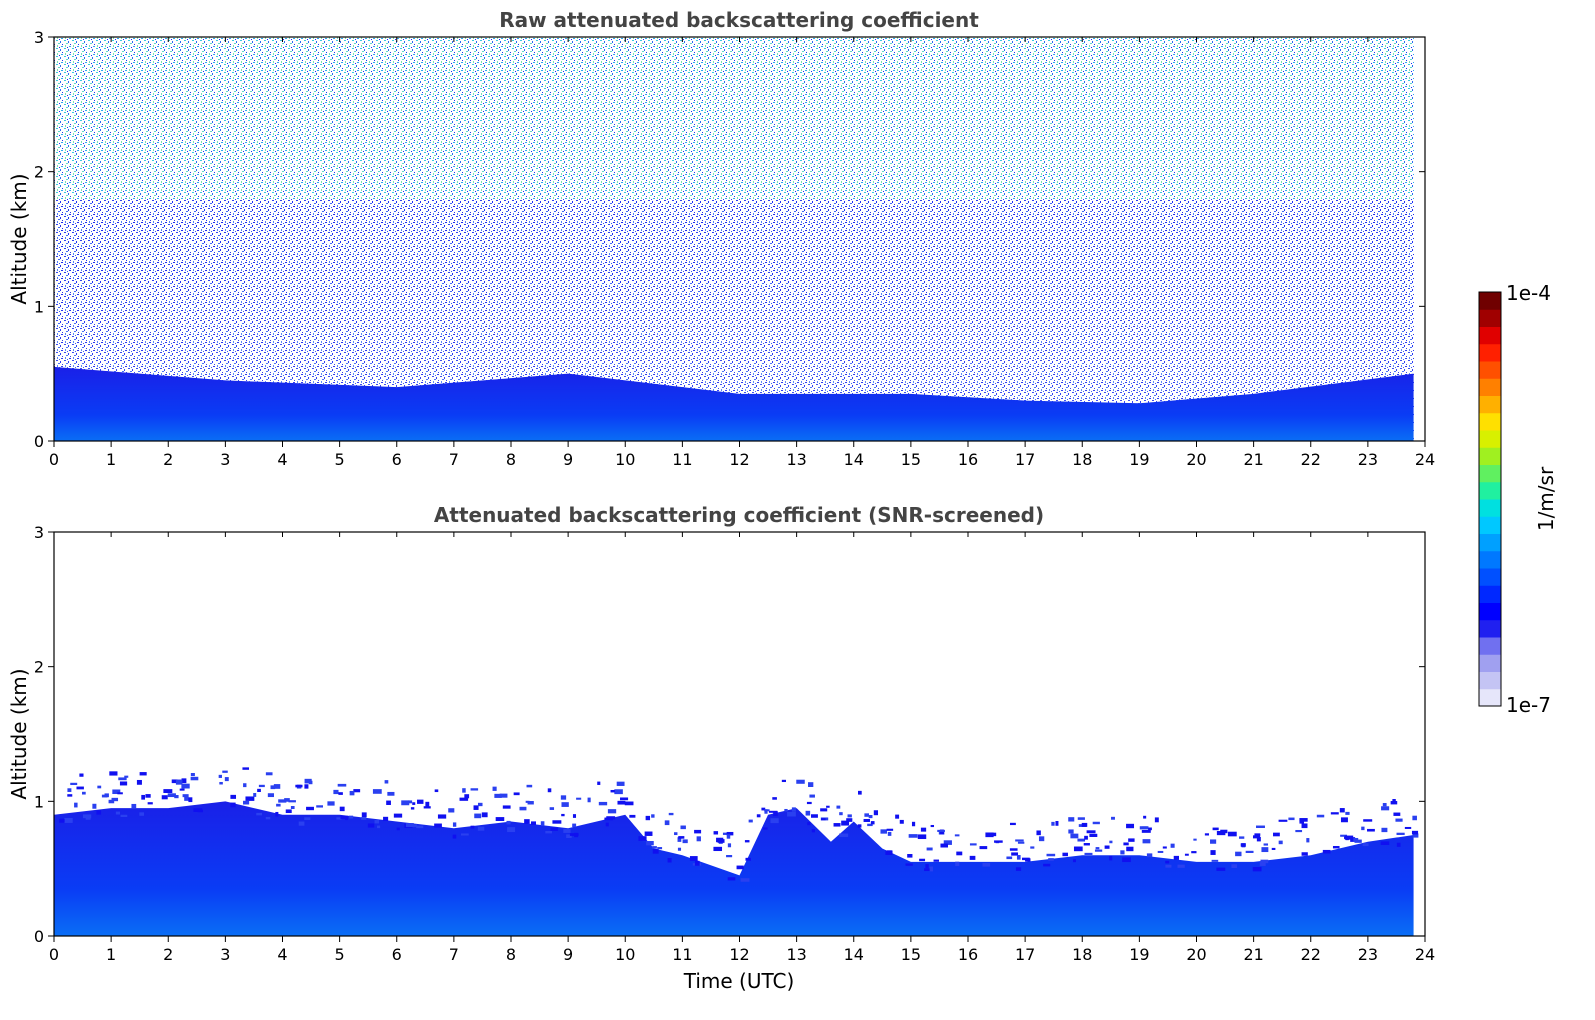 The width and height of the screenshot is (1595, 1020). What do you see at coordinates (1546, 498) in the screenshot?
I see `colorbar-unit-label: 1/m/sr` at bounding box center [1546, 498].